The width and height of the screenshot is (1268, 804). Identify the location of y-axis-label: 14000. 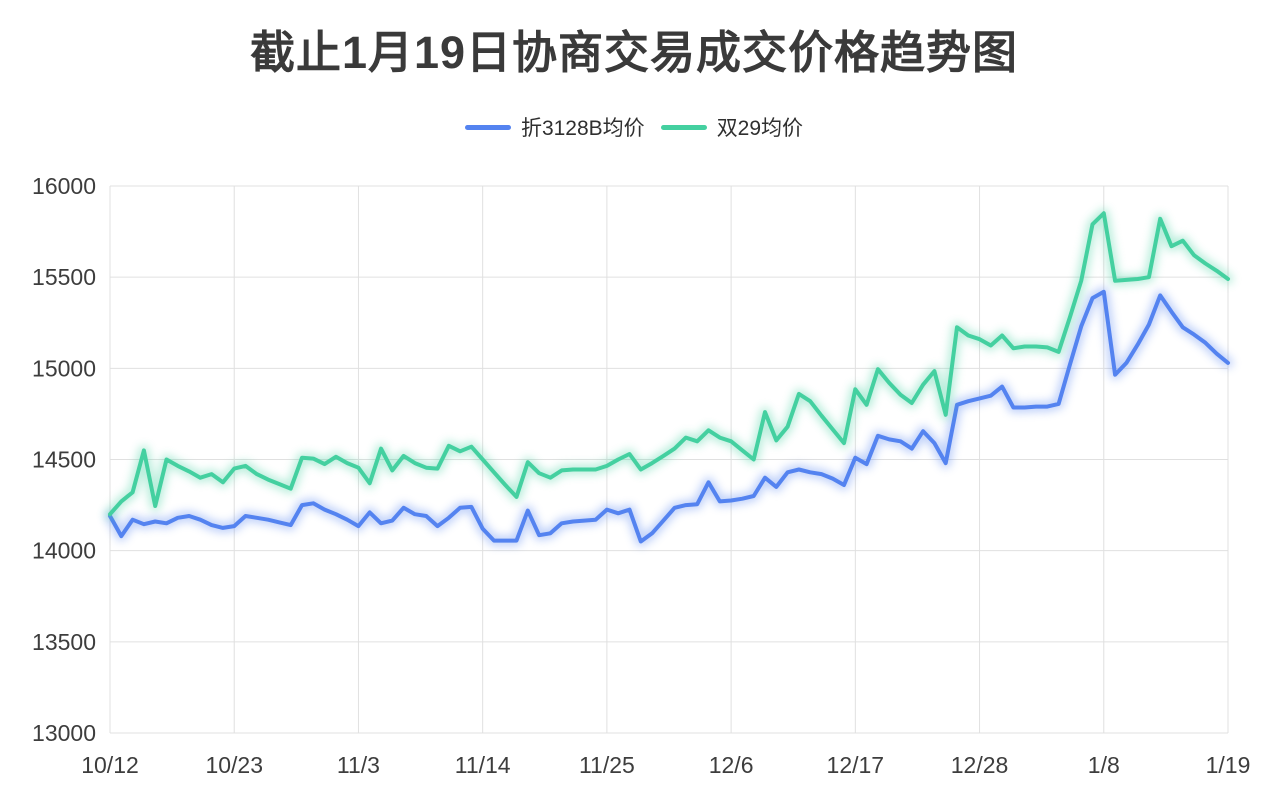
(64, 551).